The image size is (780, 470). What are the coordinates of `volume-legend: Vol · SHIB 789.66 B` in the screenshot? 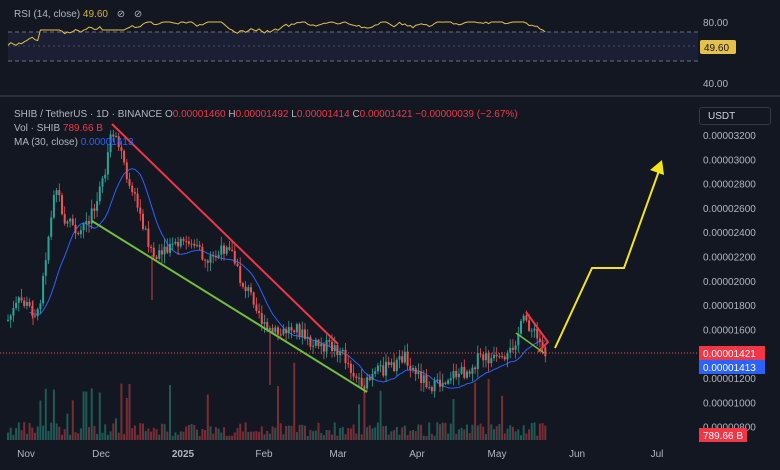 It's located at (58, 128).